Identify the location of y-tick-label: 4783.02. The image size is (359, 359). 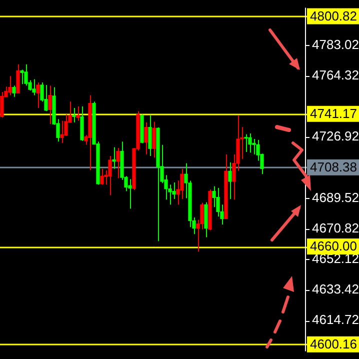
(335, 44).